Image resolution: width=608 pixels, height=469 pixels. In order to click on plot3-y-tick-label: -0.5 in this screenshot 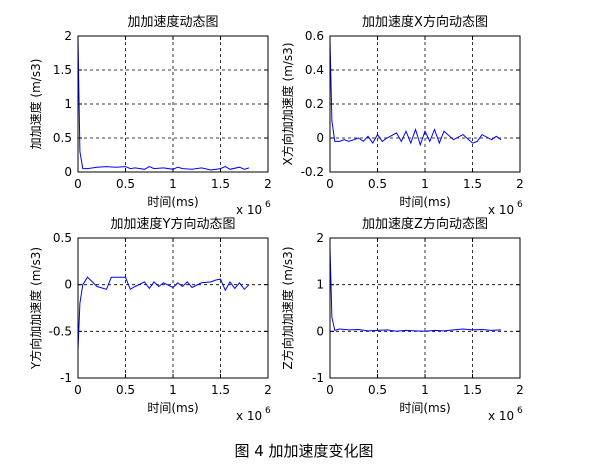, I will do `click(60, 331)`.